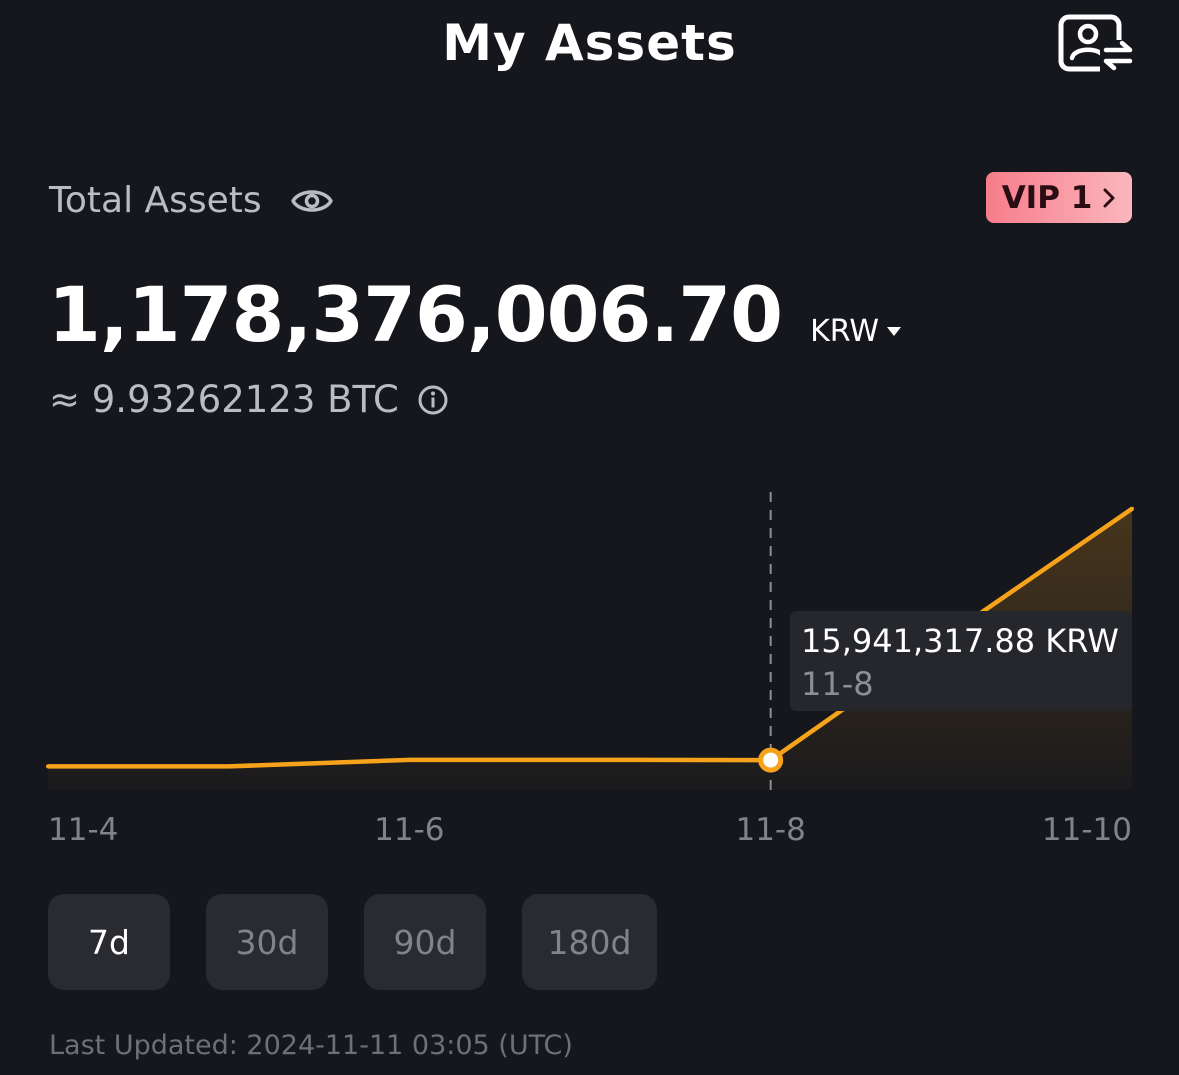  Describe the element at coordinates (224, 399) in the screenshot. I see `btc-equivalent: ≈ 9.93262123 BTC` at that location.